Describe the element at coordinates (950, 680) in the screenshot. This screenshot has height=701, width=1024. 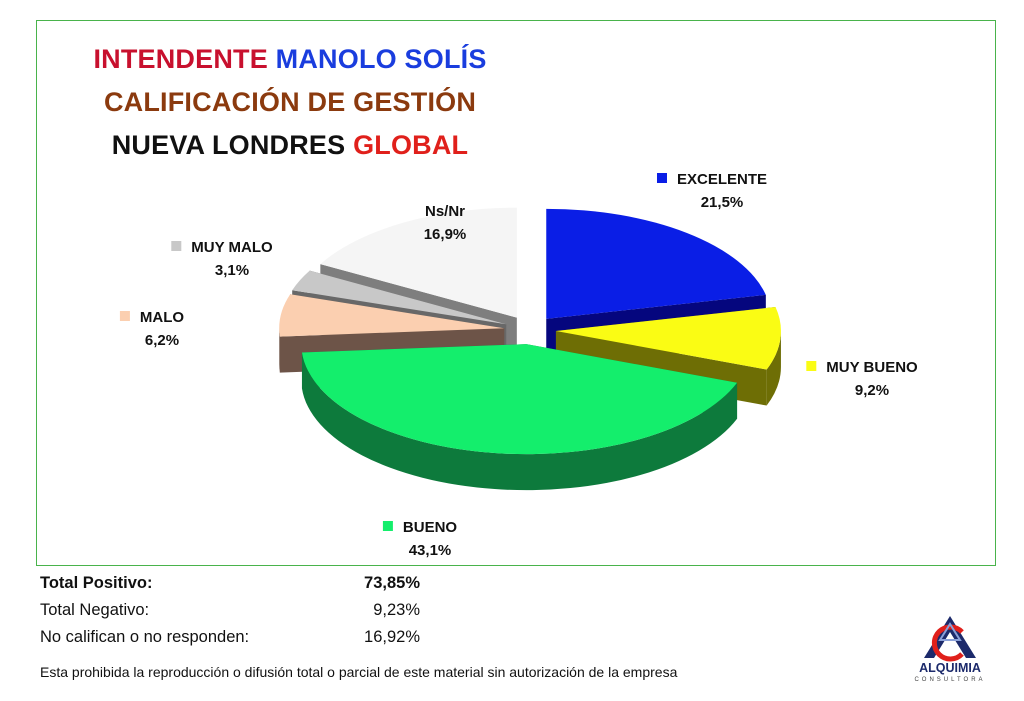
I see `logo-subtitle: CONSULTORA` at that location.